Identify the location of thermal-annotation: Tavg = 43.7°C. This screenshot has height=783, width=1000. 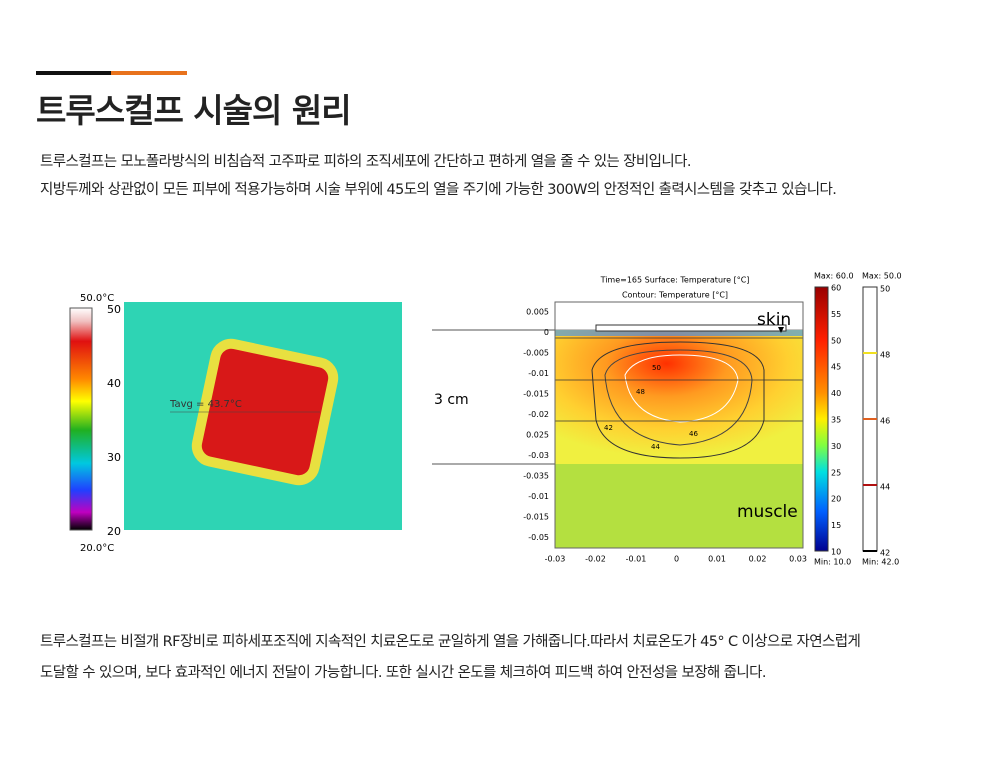
(205, 404).